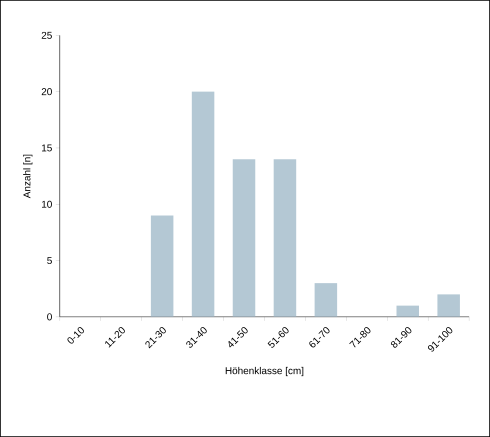 This screenshot has width=490, height=437. Describe the element at coordinates (47, 92) in the screenshot. I see `y-tick-label: 20` at that location.